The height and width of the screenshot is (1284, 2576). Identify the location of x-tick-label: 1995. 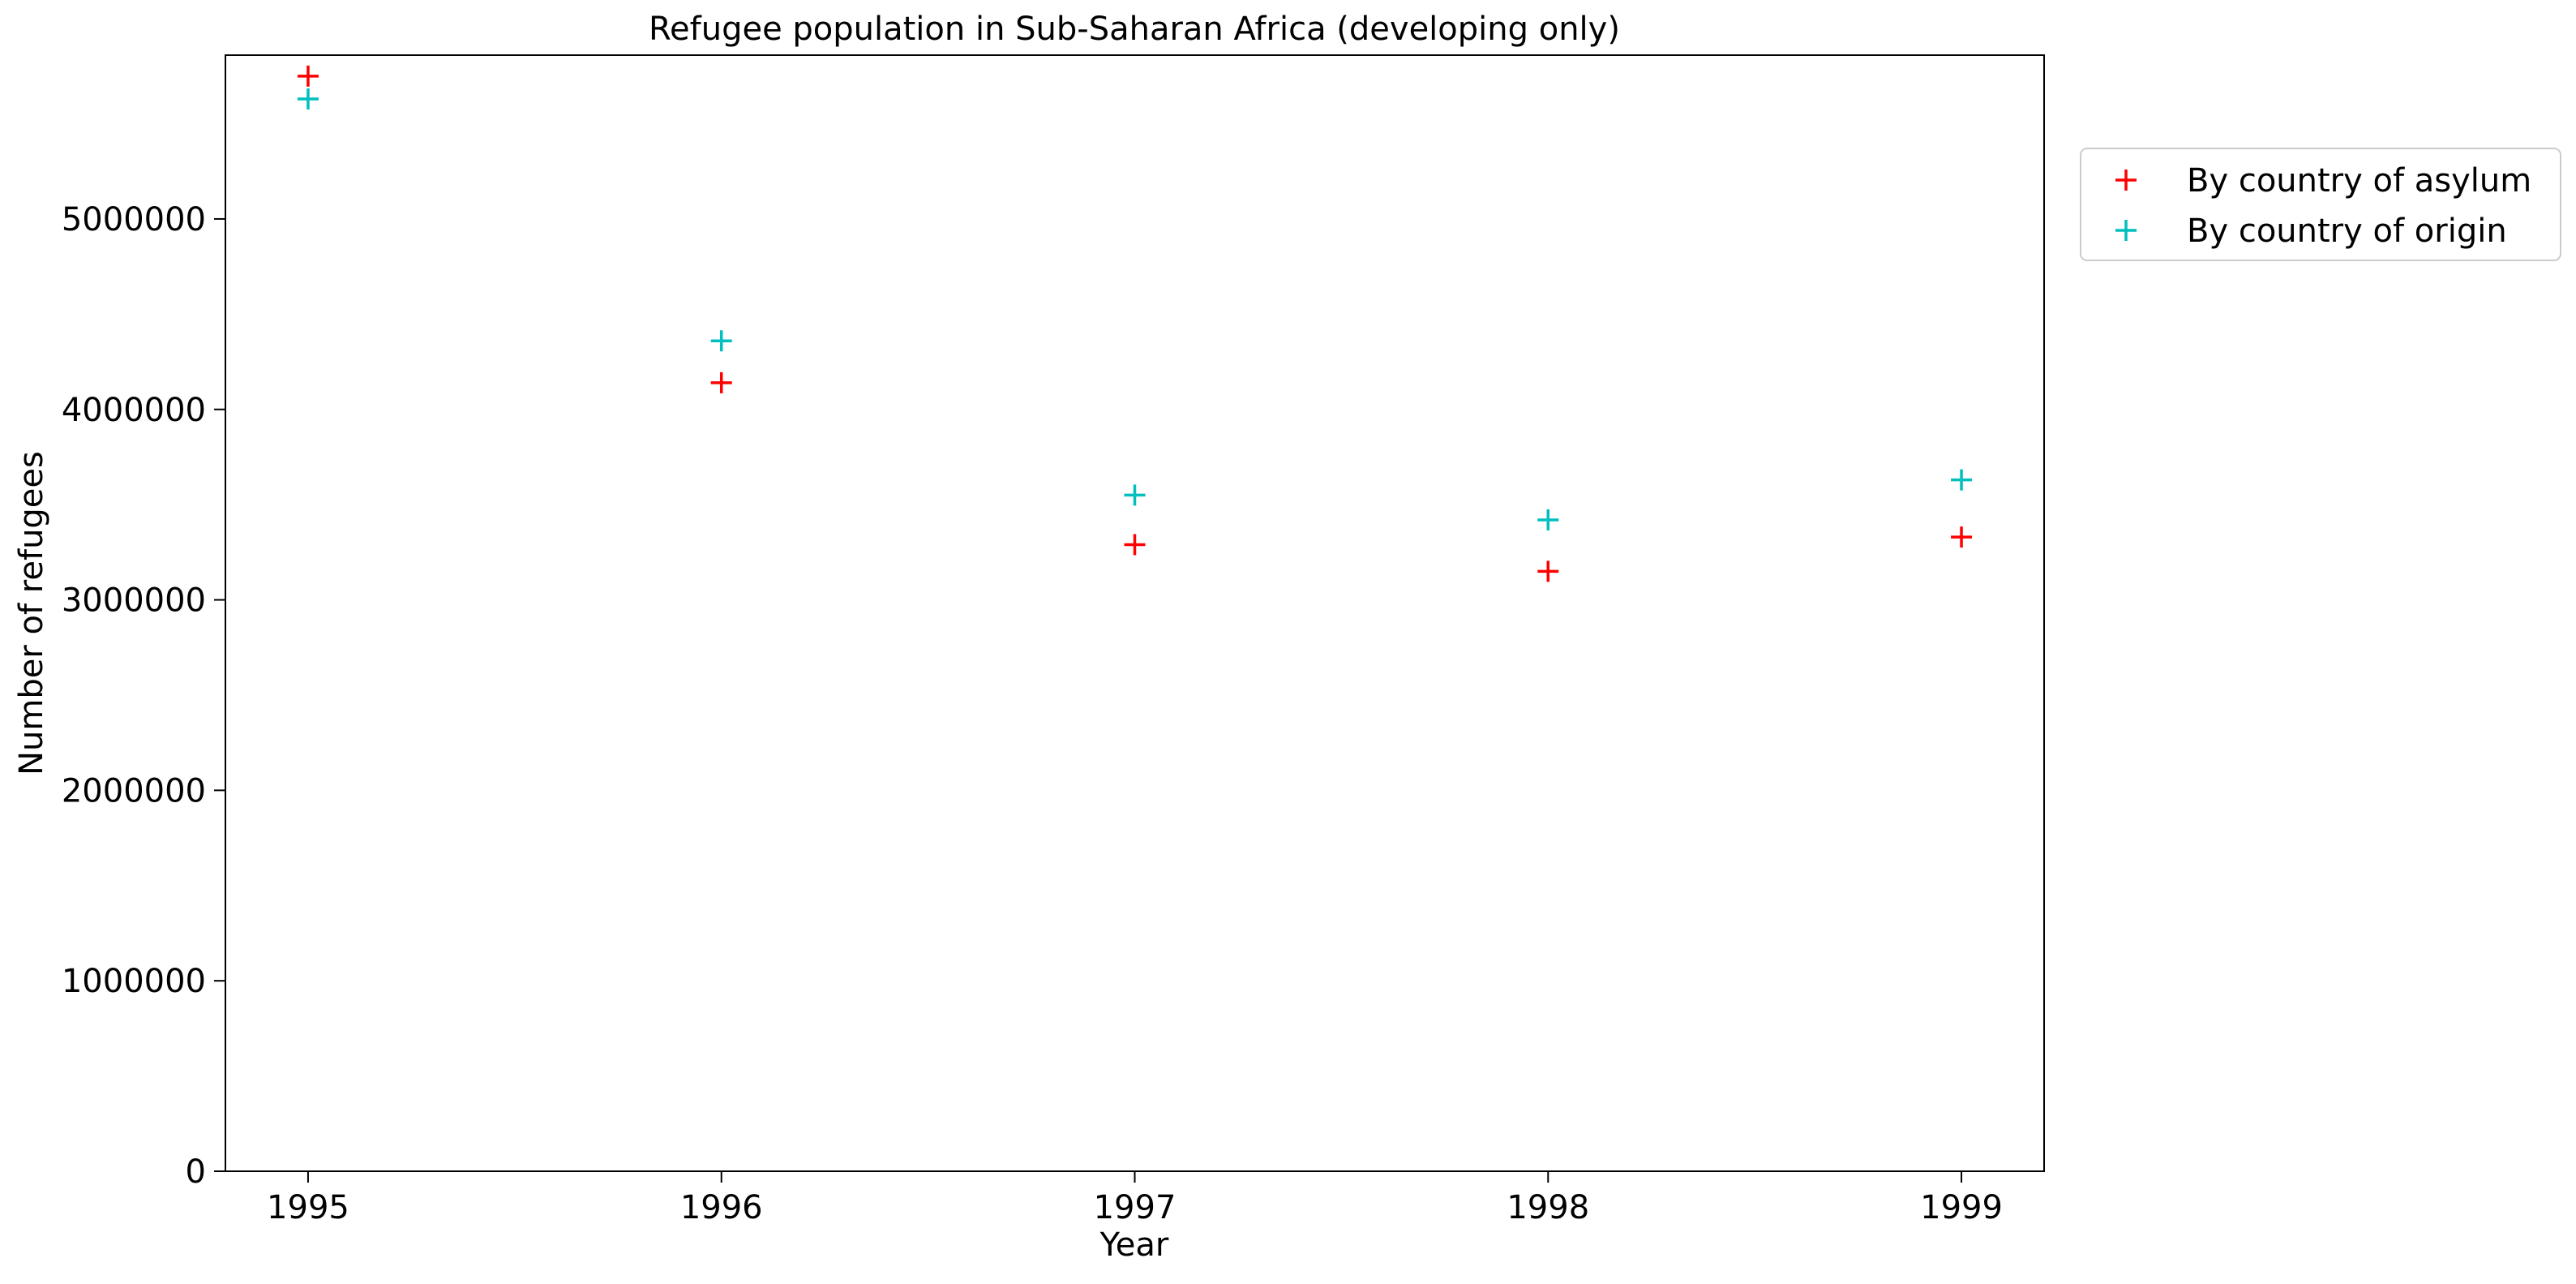
(308, 1207).